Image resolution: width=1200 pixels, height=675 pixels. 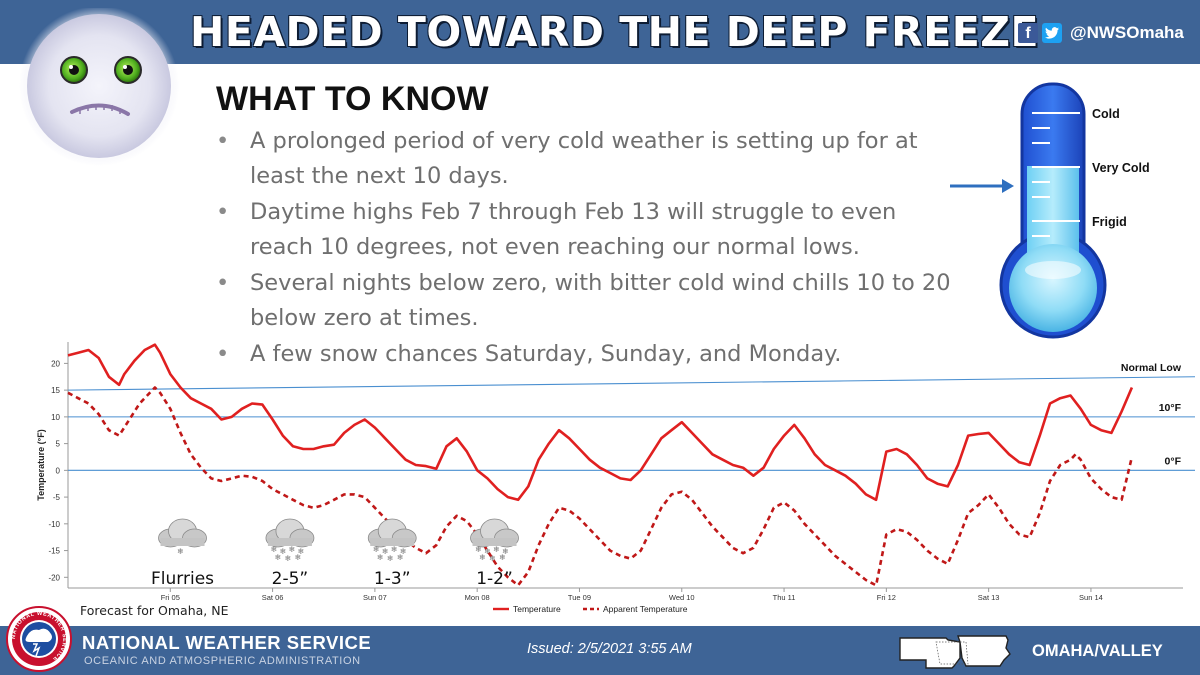 What do you see at coordinates (477, 597) in the screenshot?
I see `x-tick-label: Mon 08` at bounding box center [477, 597].